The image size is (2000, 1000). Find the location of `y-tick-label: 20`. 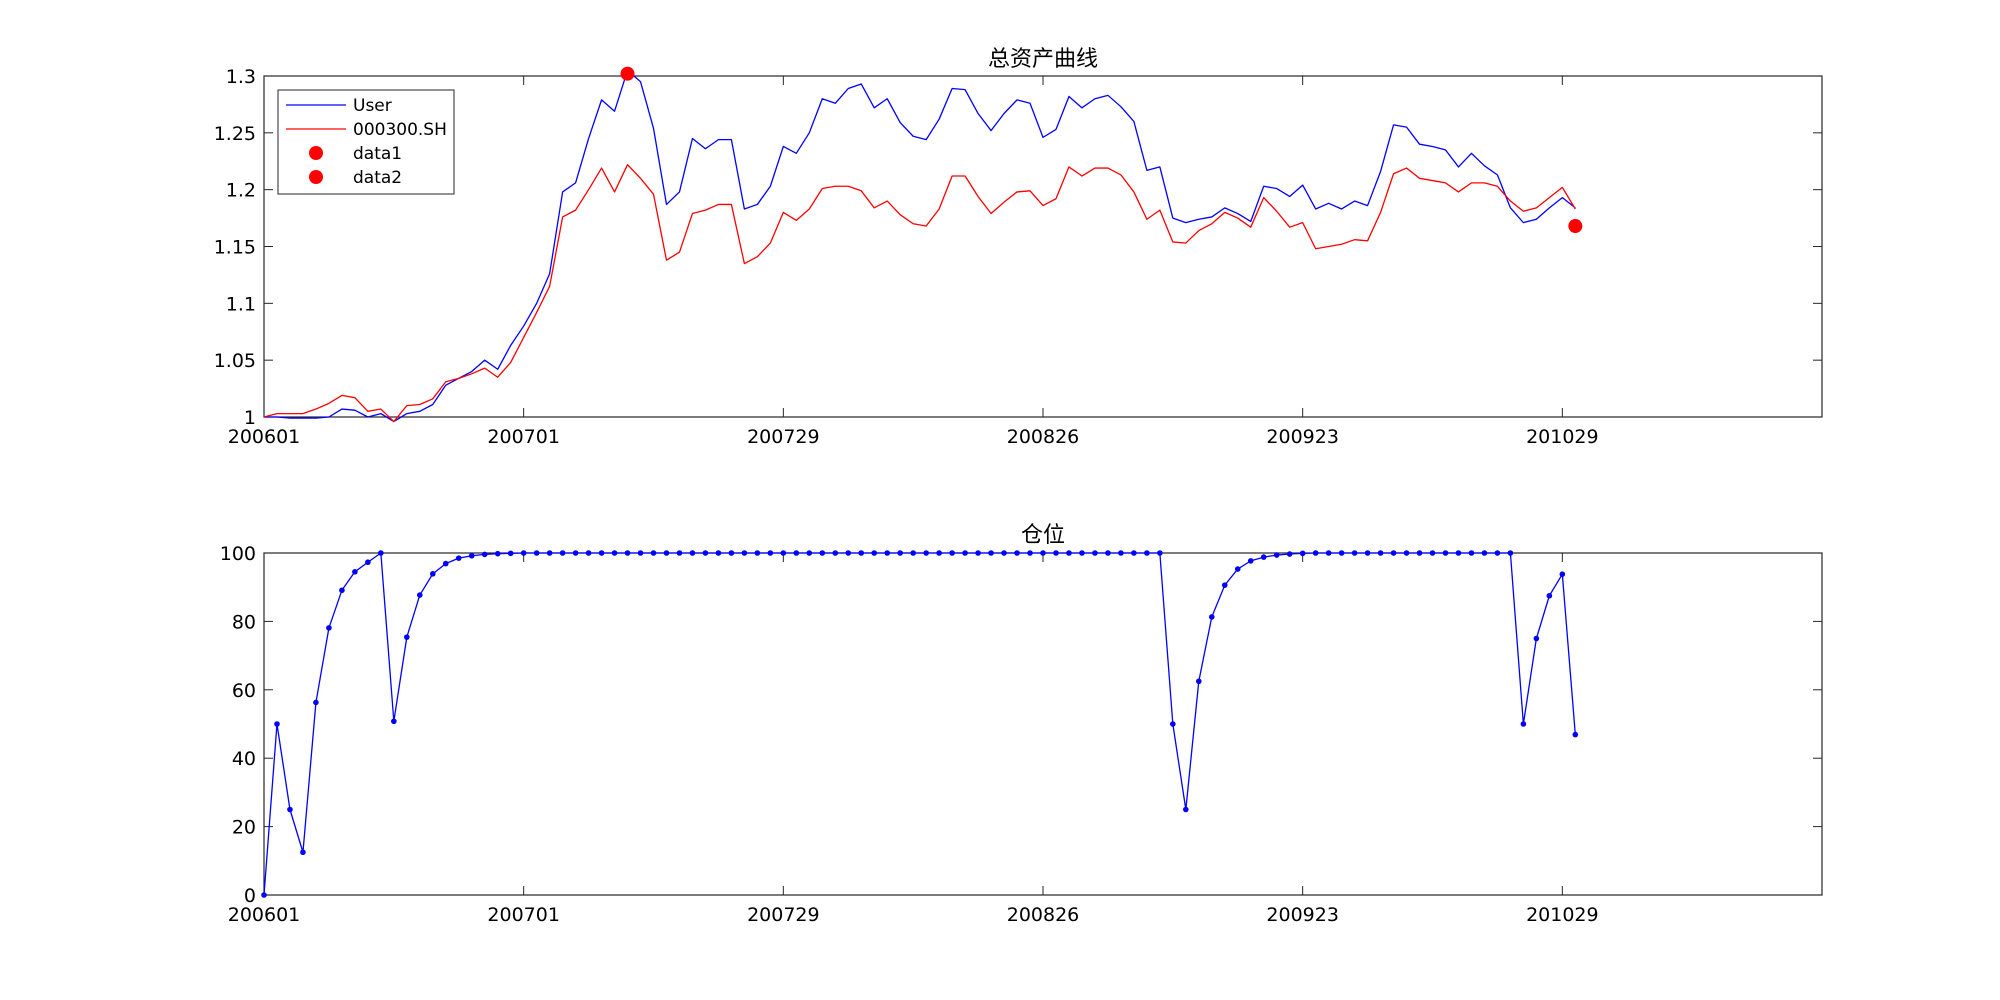

y-tick-label: 20 is located at coordinates (244, 828).